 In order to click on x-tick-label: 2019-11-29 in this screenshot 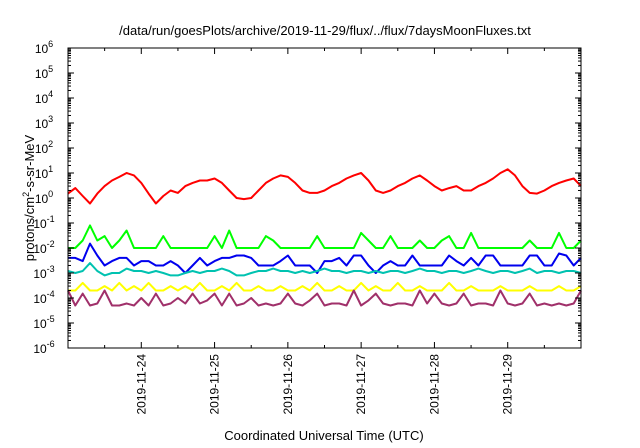, I will do `click(508, 384)`.